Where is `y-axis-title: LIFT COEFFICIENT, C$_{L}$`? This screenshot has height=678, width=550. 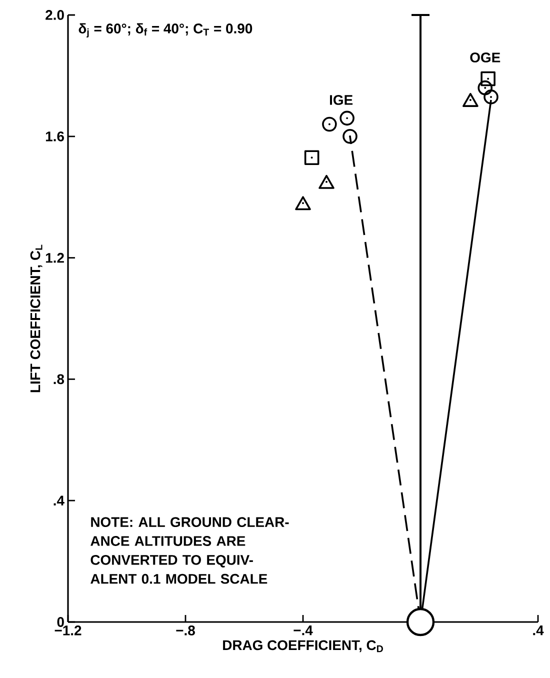
y-axis-title: LIFT COEFFICIENT, C$_{L}$ is located at coordinates (36, 318).